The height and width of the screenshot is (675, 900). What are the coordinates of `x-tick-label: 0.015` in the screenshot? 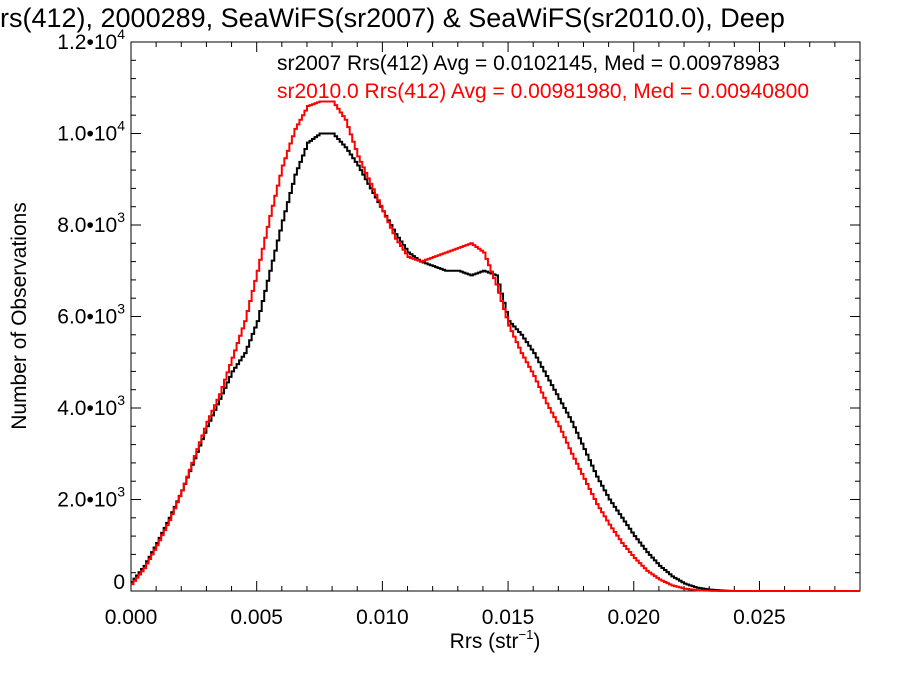 It's located at (508, 617).